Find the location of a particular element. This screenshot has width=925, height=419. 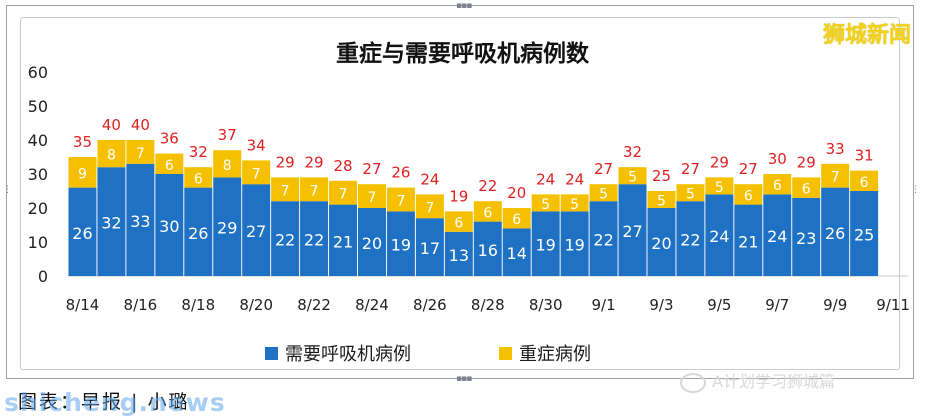

x-tick-label: 9/5 is located at coordinates (719, 305).